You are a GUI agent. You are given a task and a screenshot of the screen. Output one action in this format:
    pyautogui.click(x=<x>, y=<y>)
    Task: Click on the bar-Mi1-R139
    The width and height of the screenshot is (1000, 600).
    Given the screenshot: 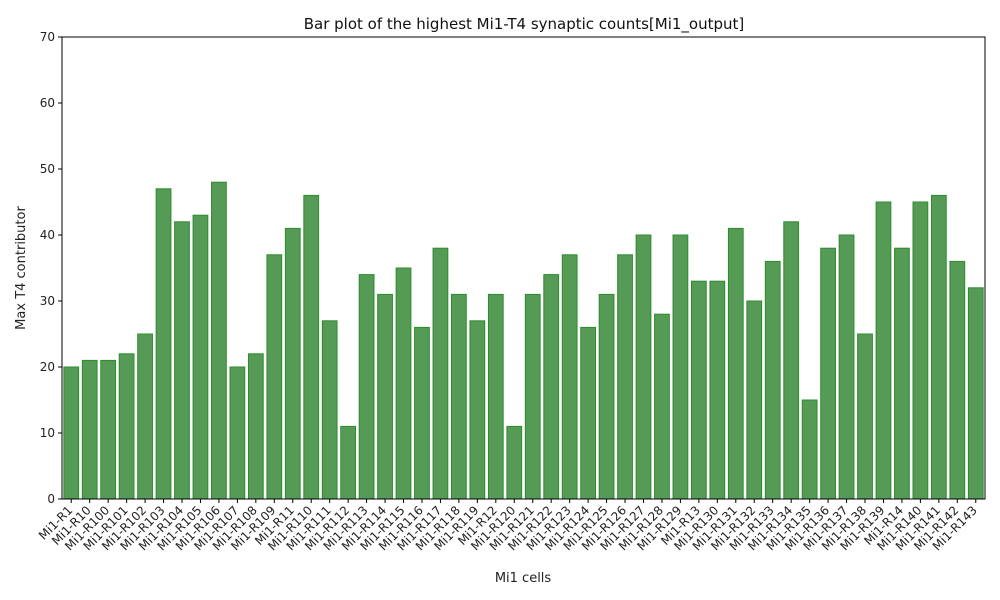 What is the action you would take?
    pyautogui.click(x=883, y=350)
    